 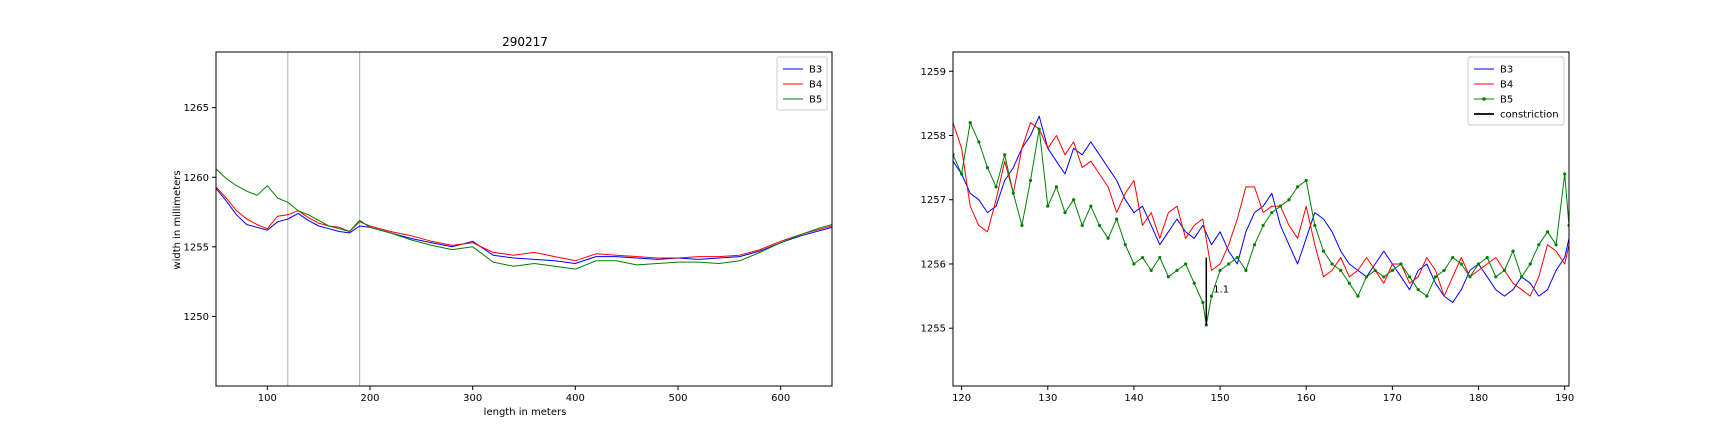 I want to click on left-x-tick-label: 100, so click(x=267, y=398).